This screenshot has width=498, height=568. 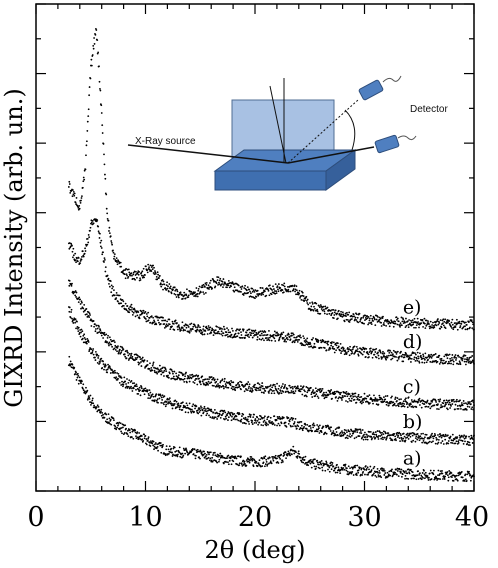 What do you see at coordinates (413, 342) in the screenshot?
I see `series-label-4: d)` at bounding box center [413, 342].